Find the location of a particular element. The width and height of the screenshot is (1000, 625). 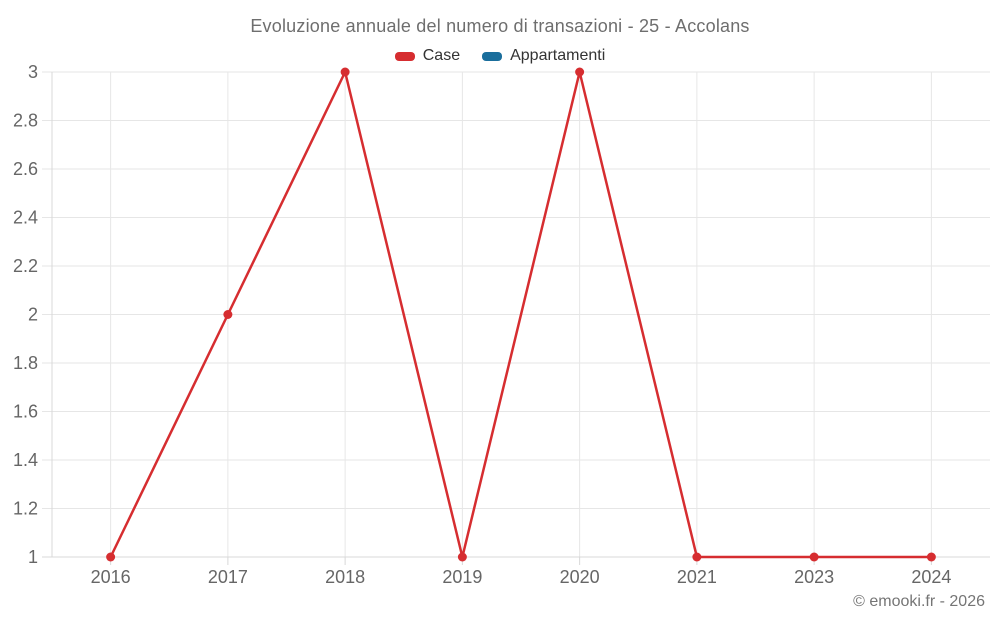

y-axis-label: 3 is located at coordinates (33, 72).